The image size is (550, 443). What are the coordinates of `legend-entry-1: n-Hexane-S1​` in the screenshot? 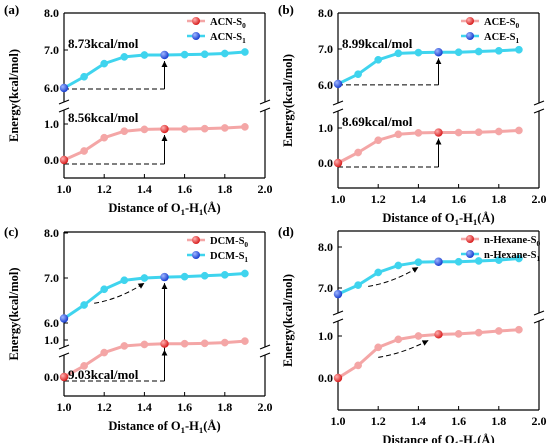 It's located at (512, 256).